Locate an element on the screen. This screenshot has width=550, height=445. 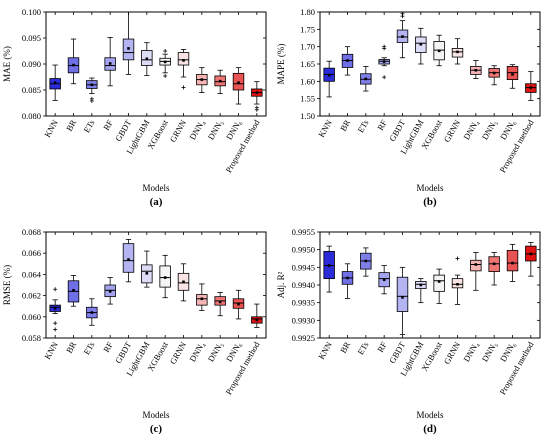
y-tick-label: 0.062 is located at coordinates (31, 296).